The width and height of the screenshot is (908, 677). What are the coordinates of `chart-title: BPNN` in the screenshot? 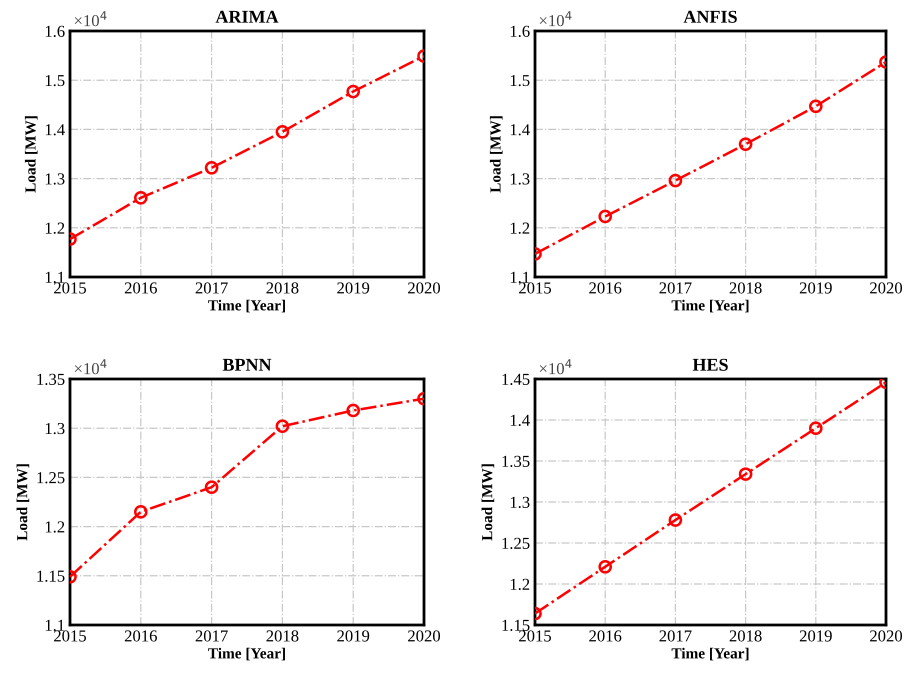 It's located at (247, 364).